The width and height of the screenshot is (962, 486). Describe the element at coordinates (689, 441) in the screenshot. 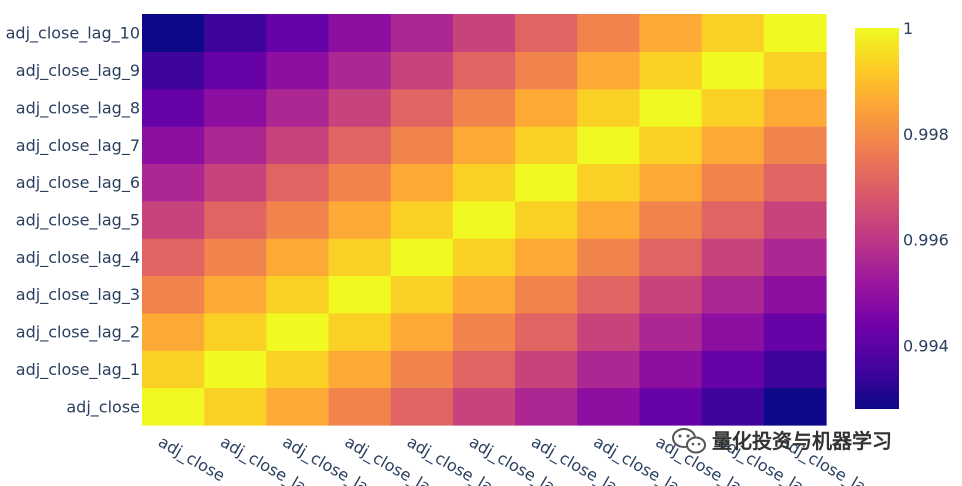

I see `wechat-logo-icon` at that location.